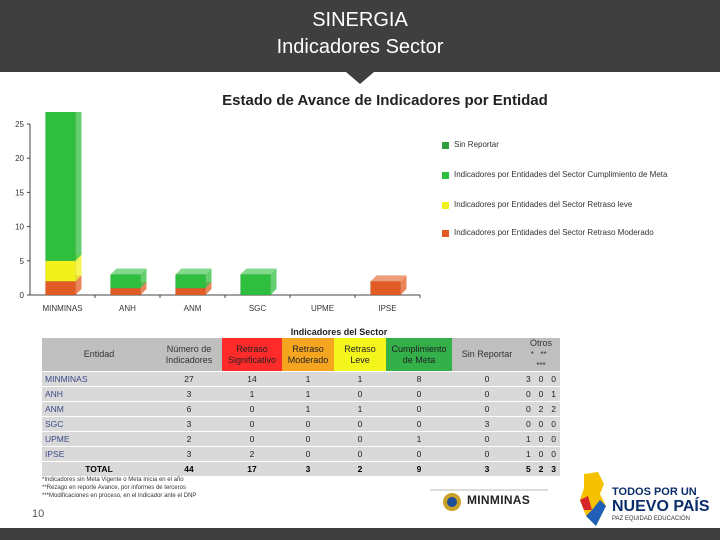 The width and height of the screenshot is (720, 540). What do you see at coordinates (308, 468) in the screenshot?
I see `total-mod: 3` at bounding box center [308, 468].